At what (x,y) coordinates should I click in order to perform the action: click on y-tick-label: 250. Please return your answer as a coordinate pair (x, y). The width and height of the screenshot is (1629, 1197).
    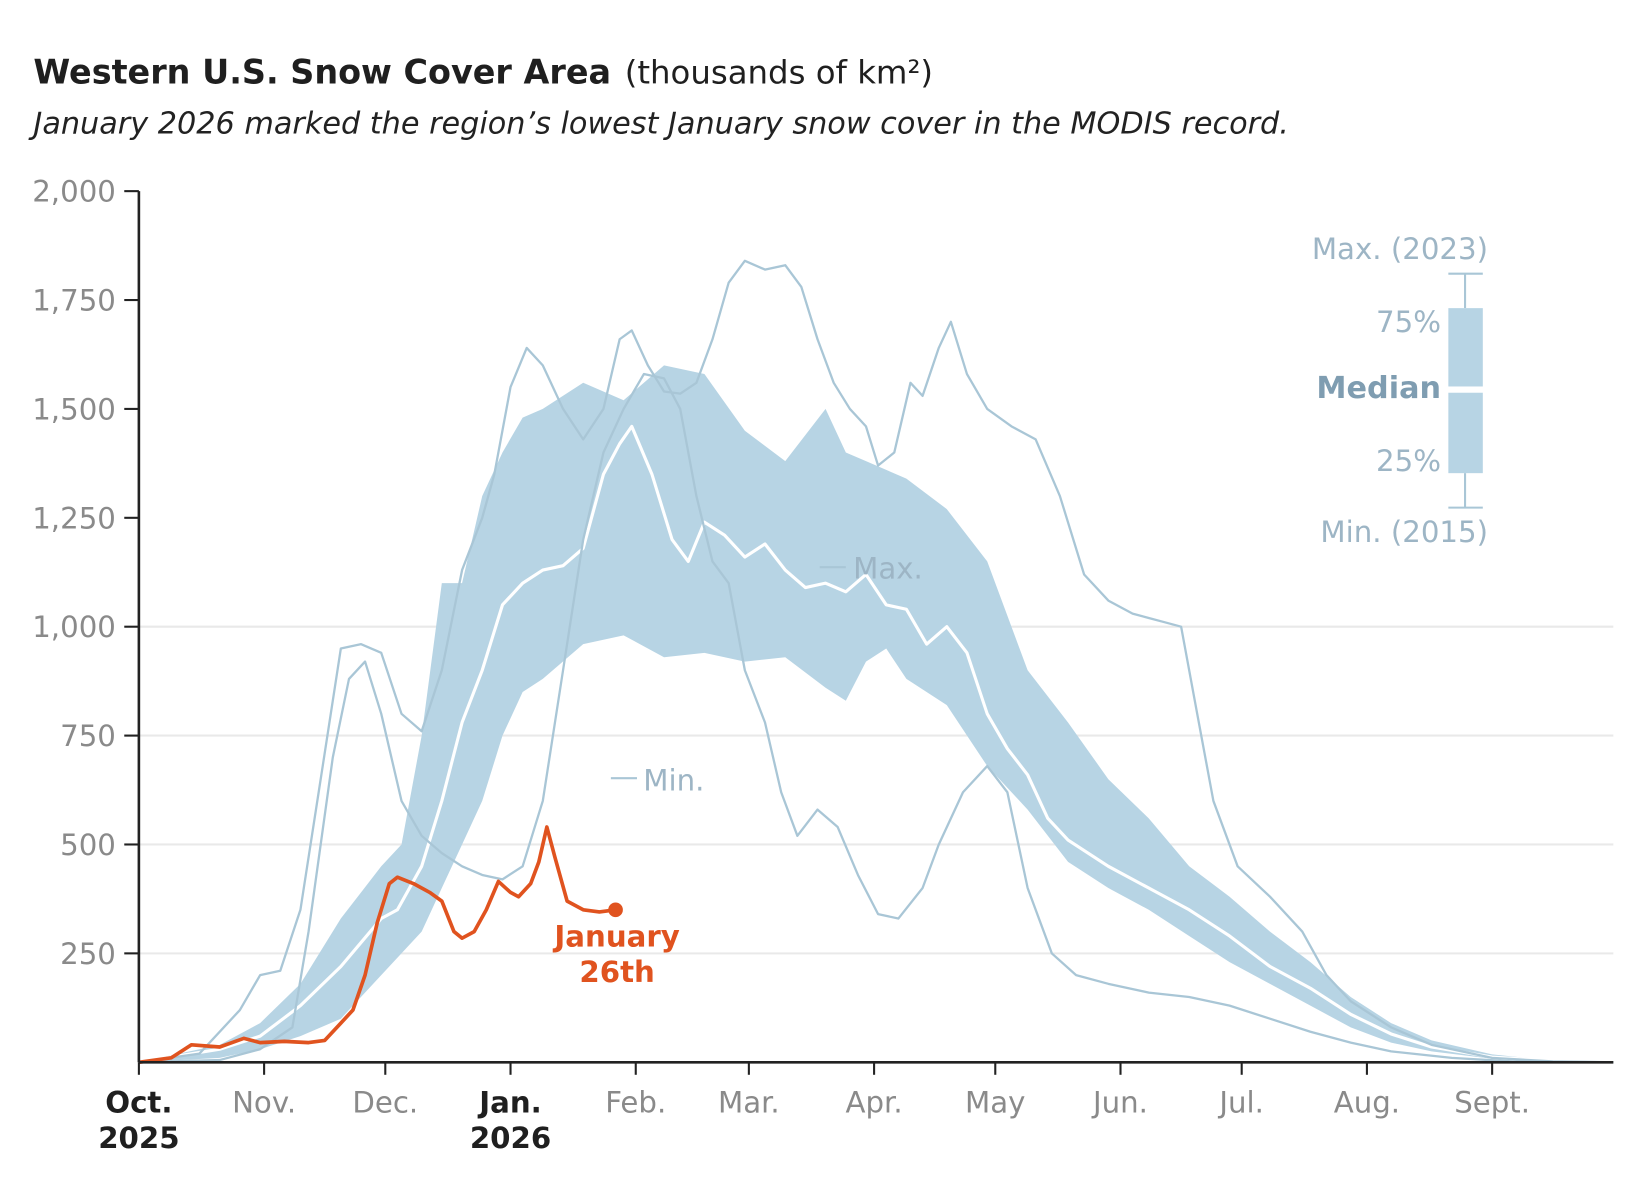
    Looking at the image, I should click on (88, 954).